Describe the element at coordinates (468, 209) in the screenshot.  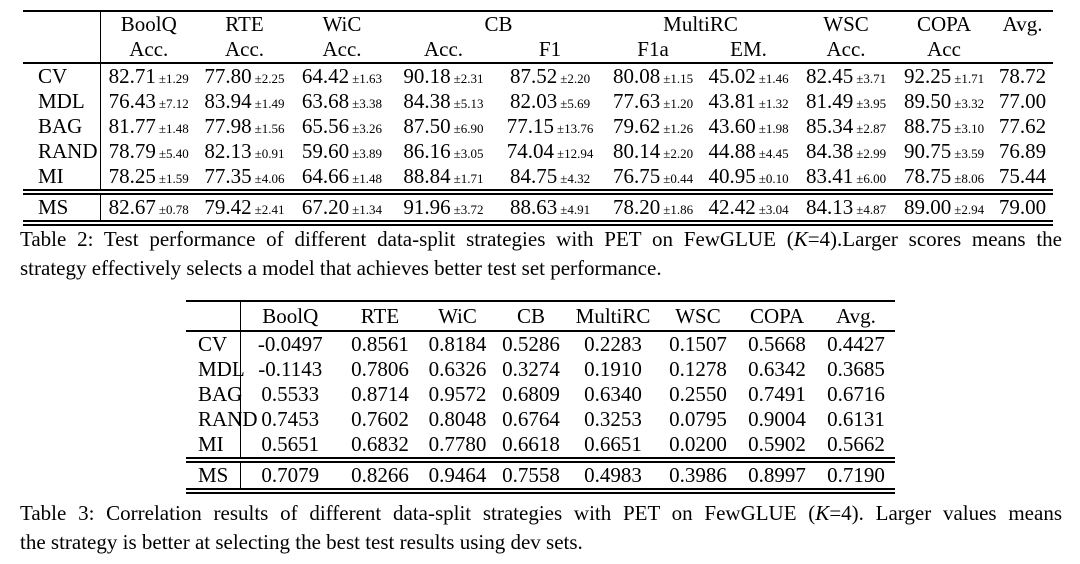
I see `cell-stddev: ±3.72` at that location.